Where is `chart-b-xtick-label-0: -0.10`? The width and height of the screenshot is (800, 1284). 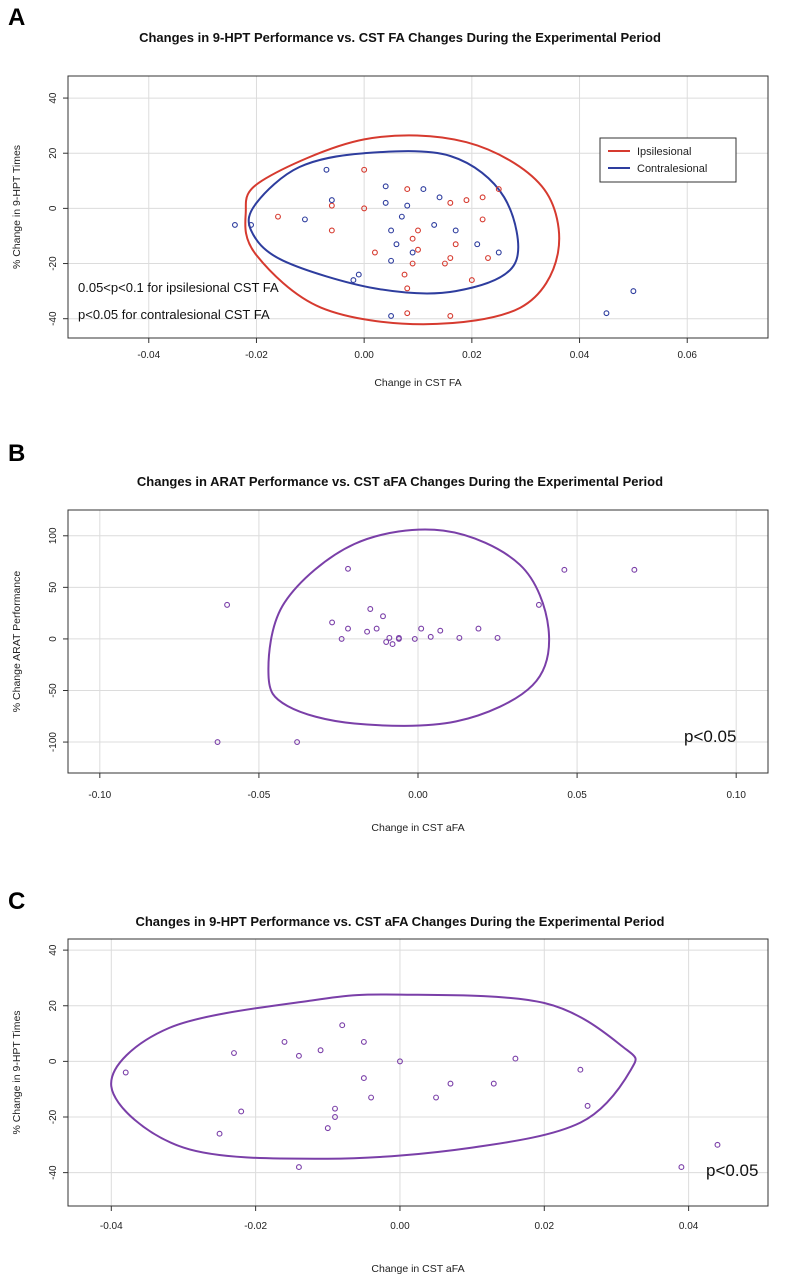
chart-b-xtick-label-0: -0.10 is located at coordinates (99, 795).